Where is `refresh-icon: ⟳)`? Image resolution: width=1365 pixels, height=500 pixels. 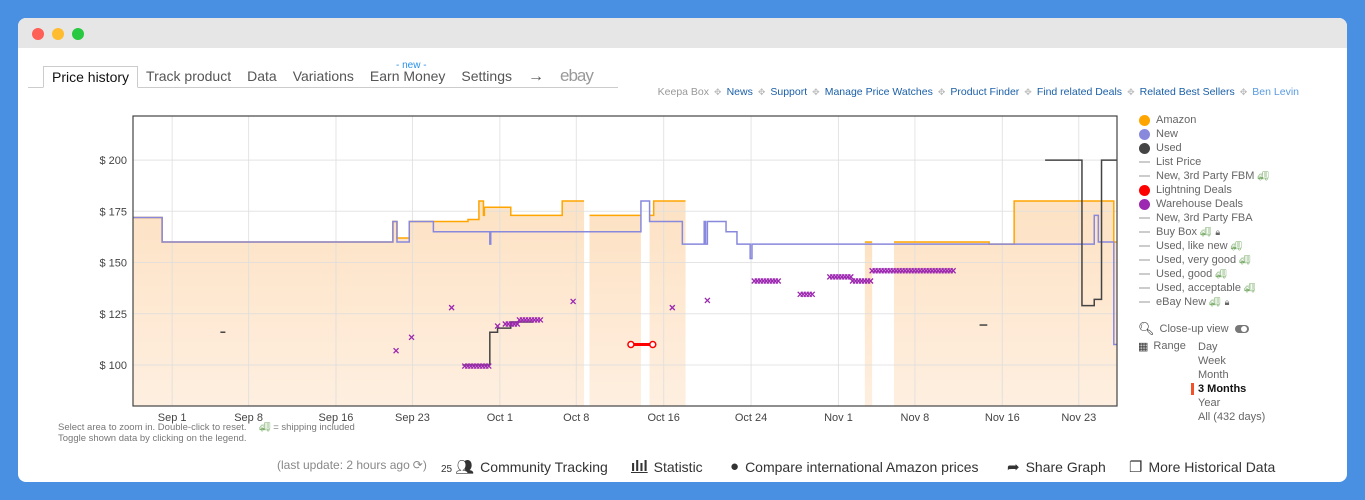 refresh-icon: ⟳) is located at coordinates (419, 465).